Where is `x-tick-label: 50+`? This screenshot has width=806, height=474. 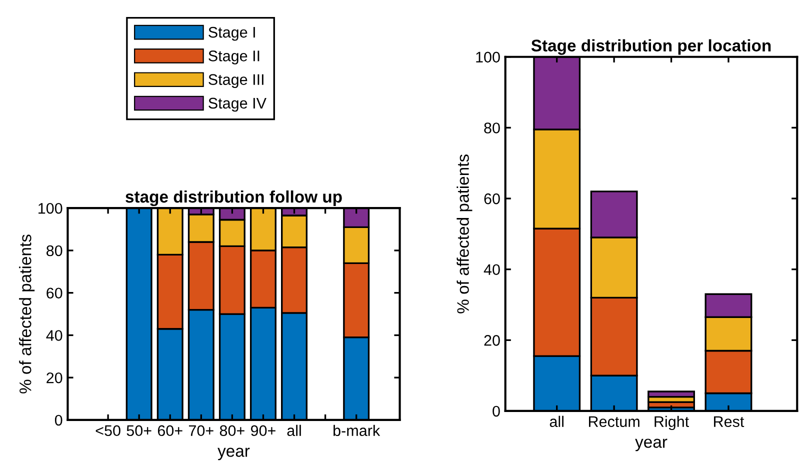 x-tick-label: 50+ is located at coordinates (139, 430).